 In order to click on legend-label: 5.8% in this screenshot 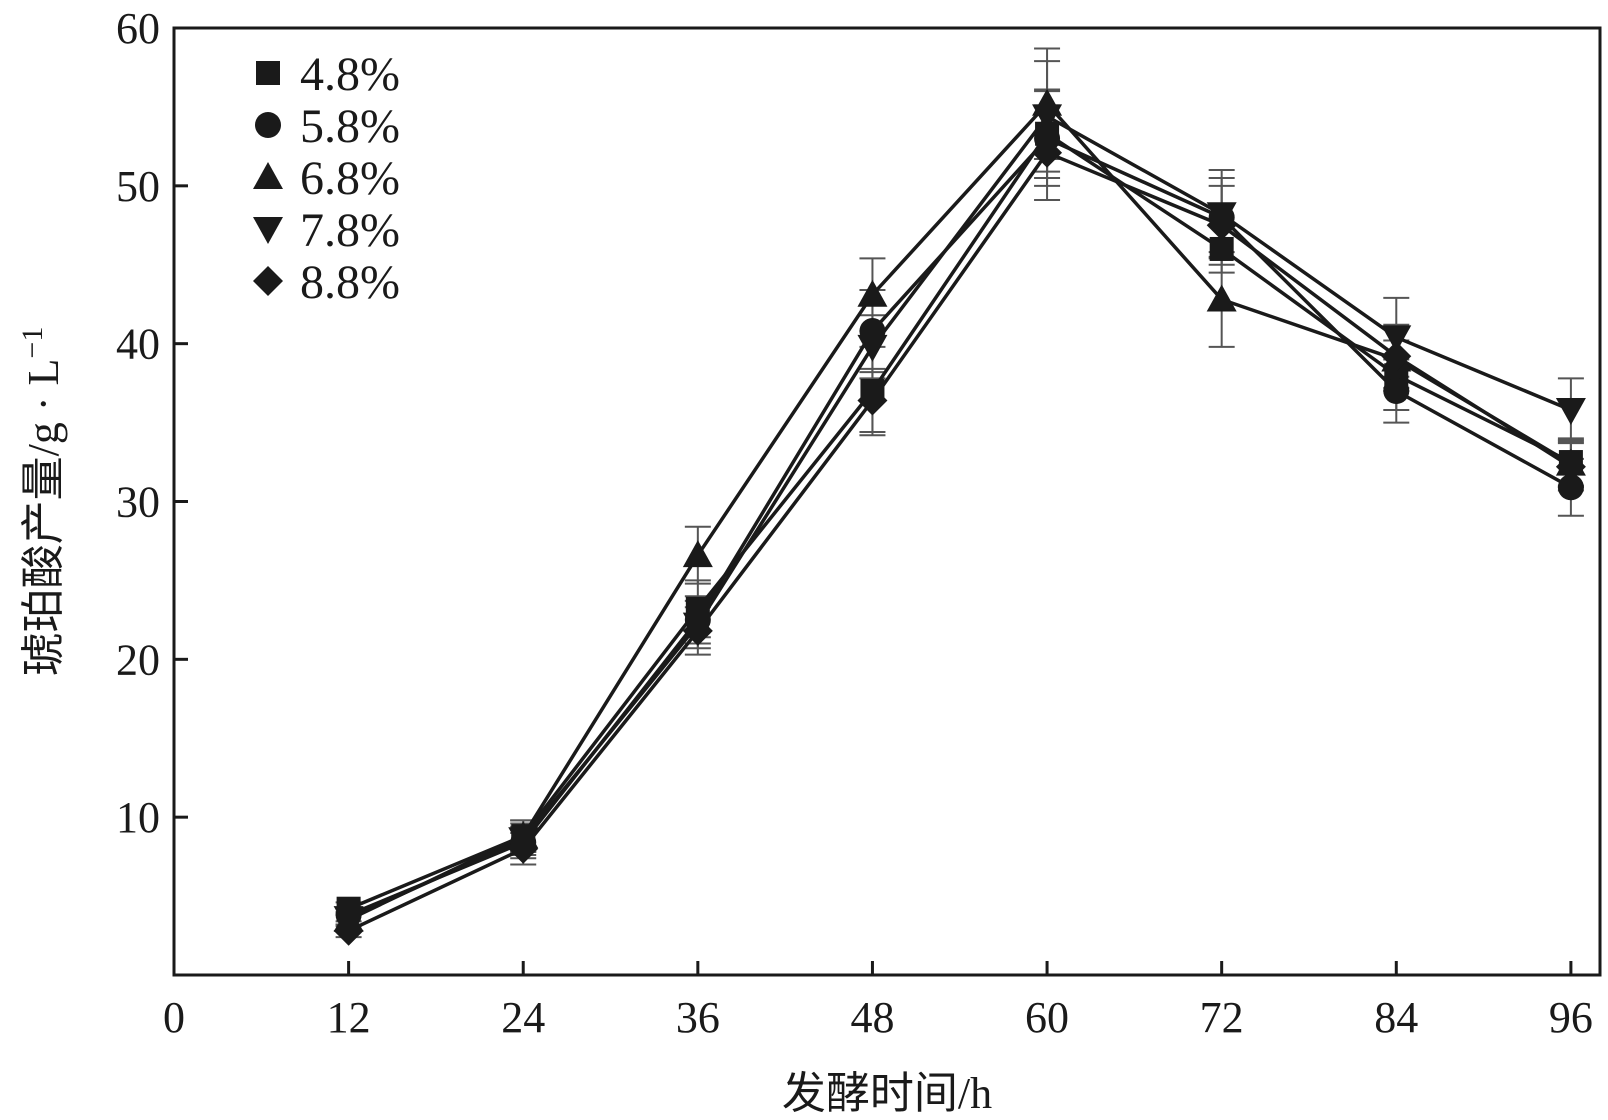, I will do `click(350, 126)`.